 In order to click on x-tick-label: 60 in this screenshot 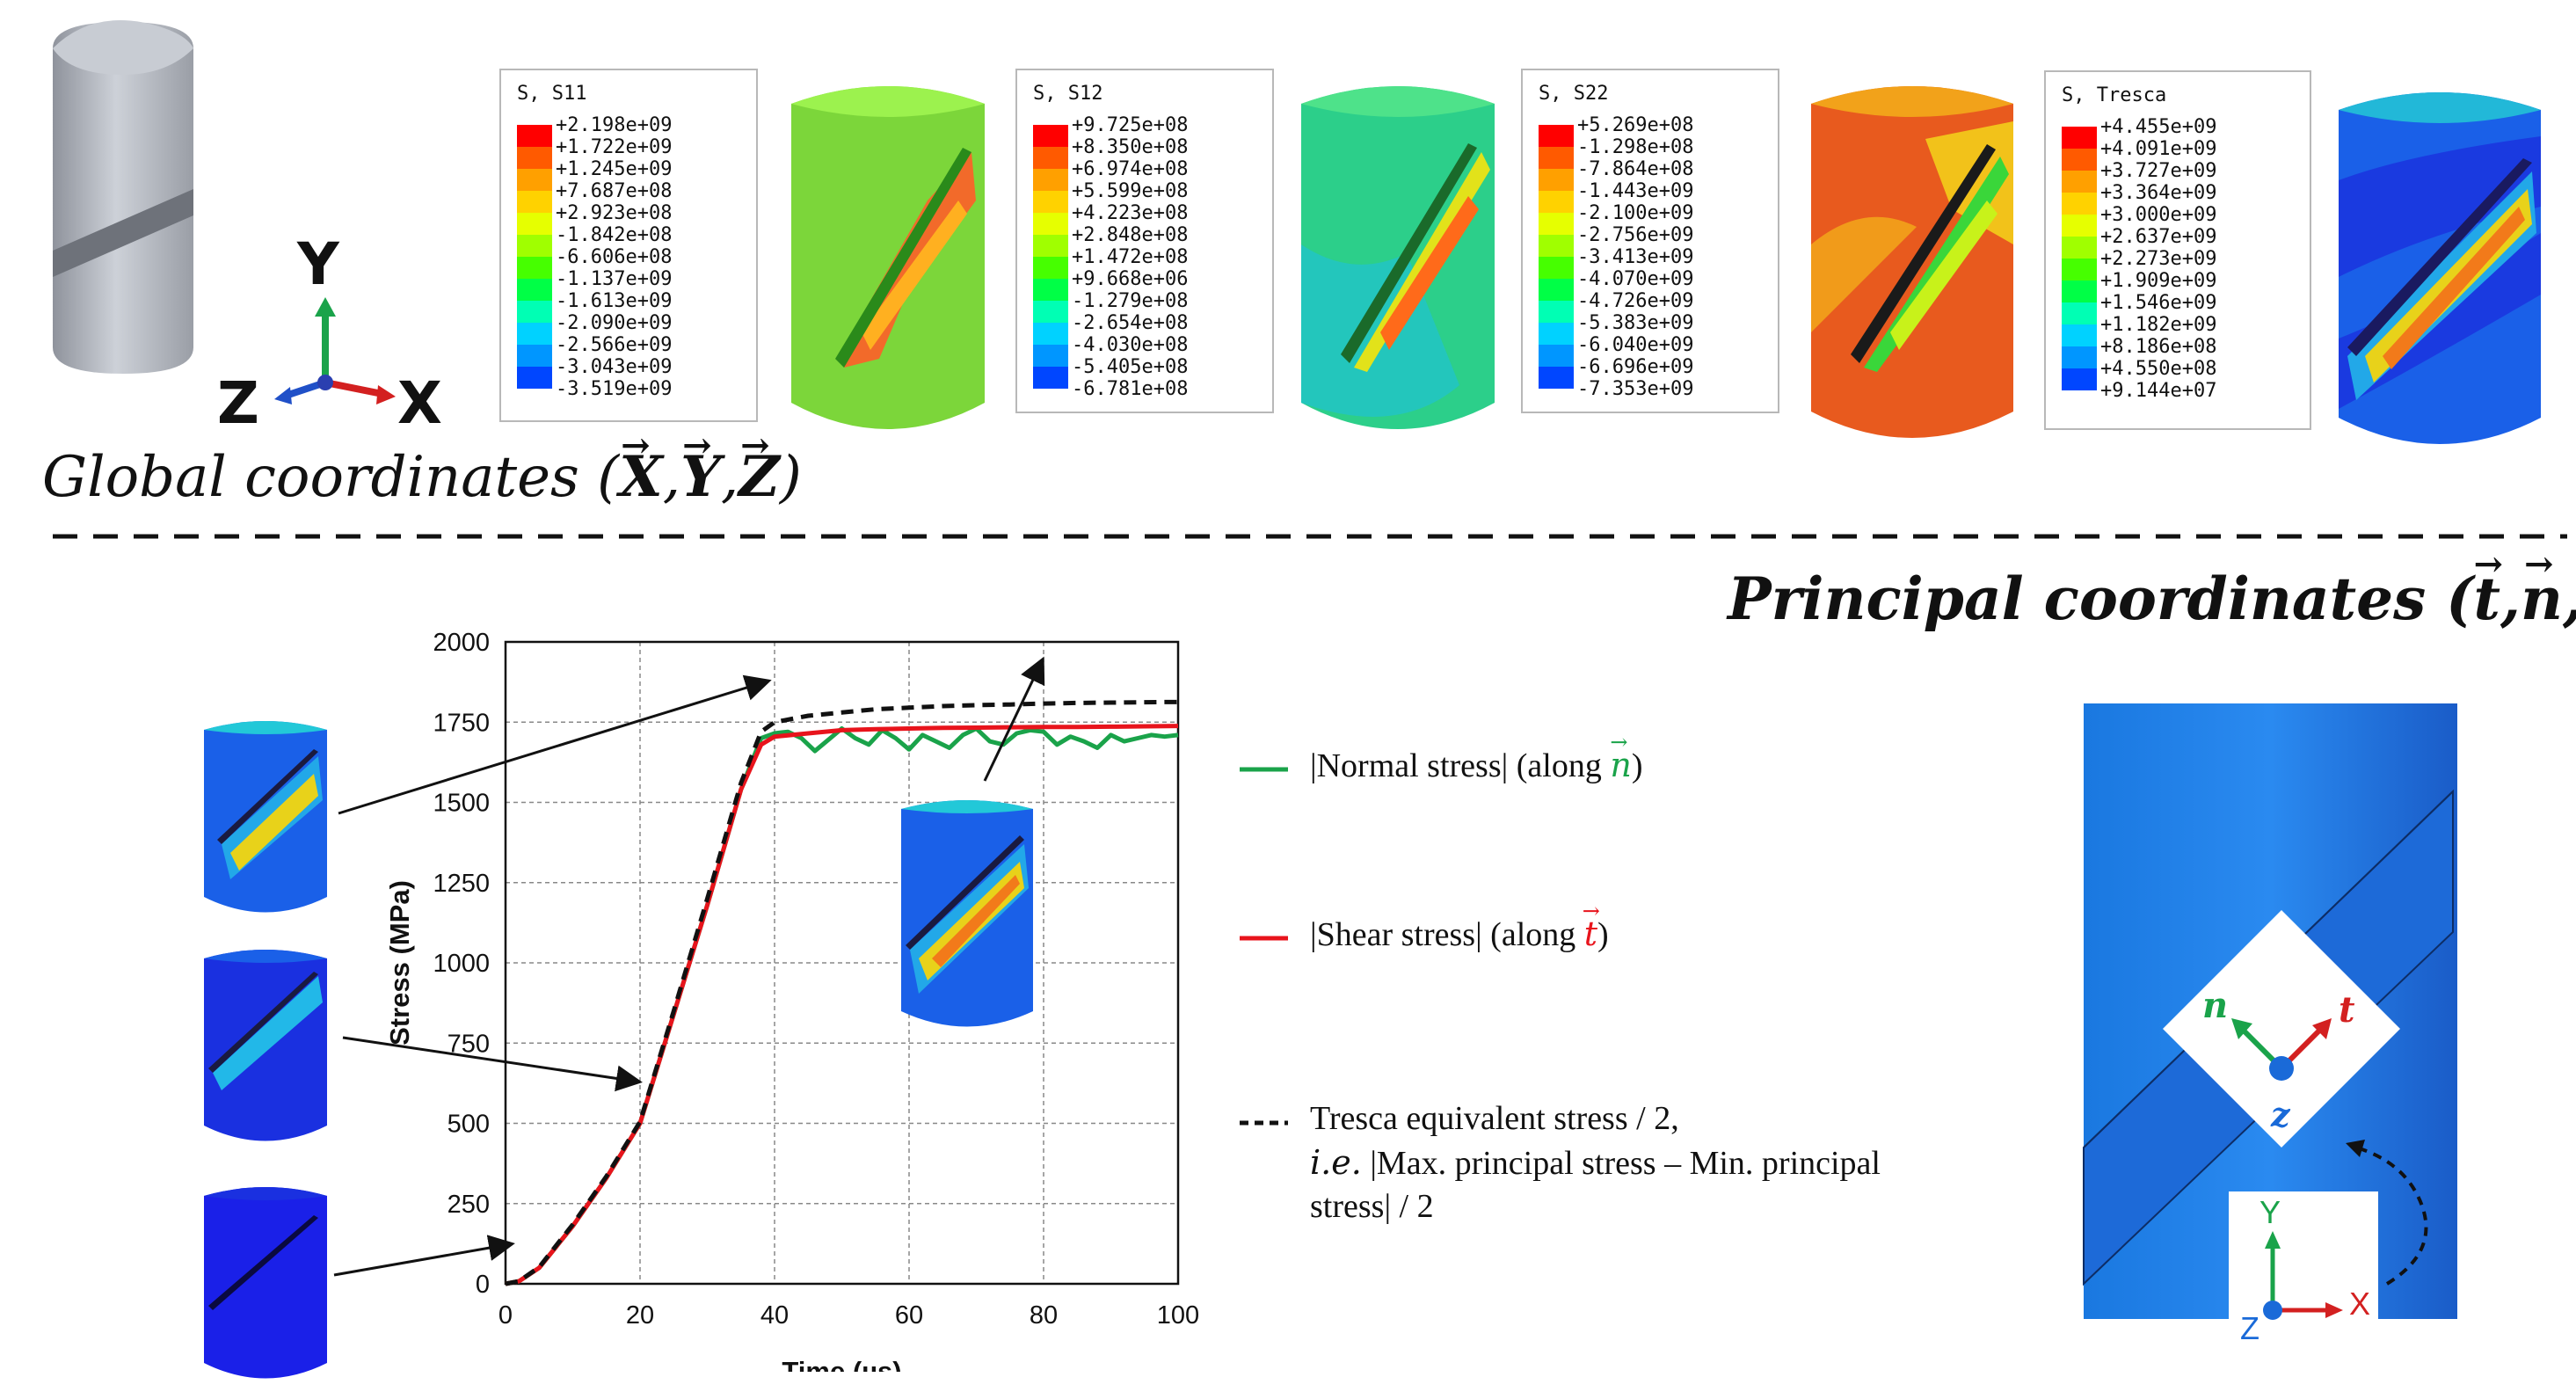, I will do `click(909, 1316)`.